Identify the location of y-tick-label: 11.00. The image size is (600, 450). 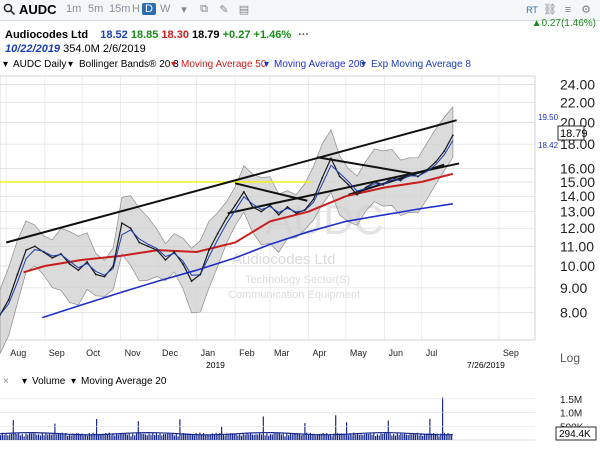
(577, 246).